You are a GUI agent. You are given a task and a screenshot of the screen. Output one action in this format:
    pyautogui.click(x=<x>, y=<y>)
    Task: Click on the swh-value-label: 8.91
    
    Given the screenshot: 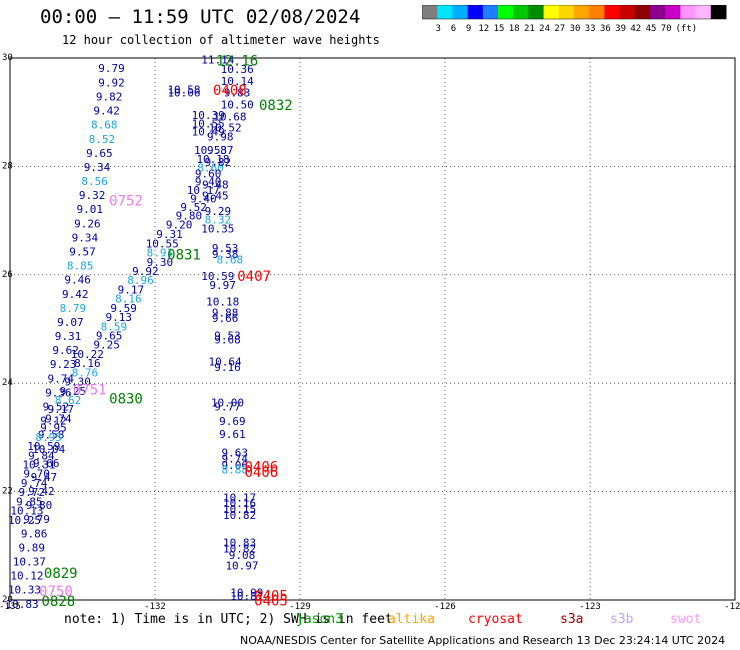 What is the action you would take?
    pyautogui.click(x=160, y=253)
    